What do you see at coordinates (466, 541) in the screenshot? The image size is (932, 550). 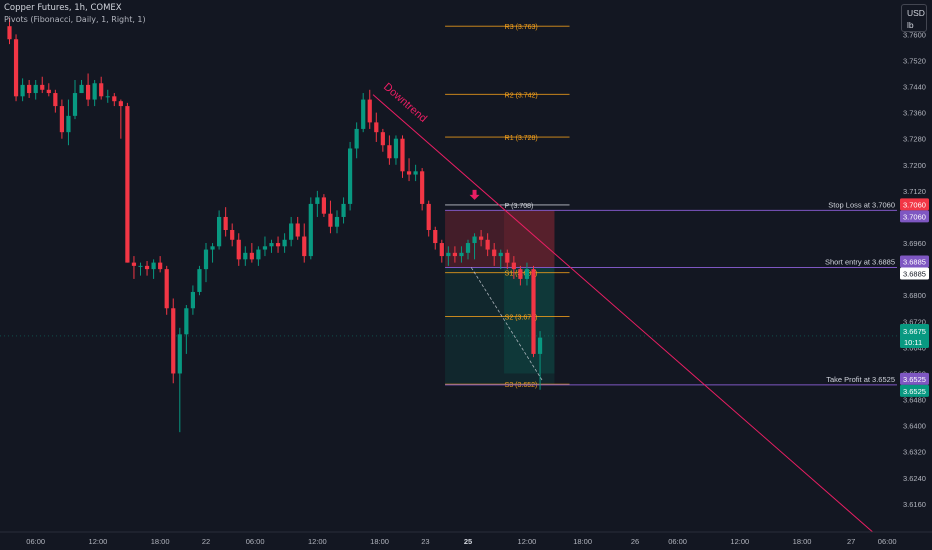 I see `time-axis-background` at bounding box center [466, 541].